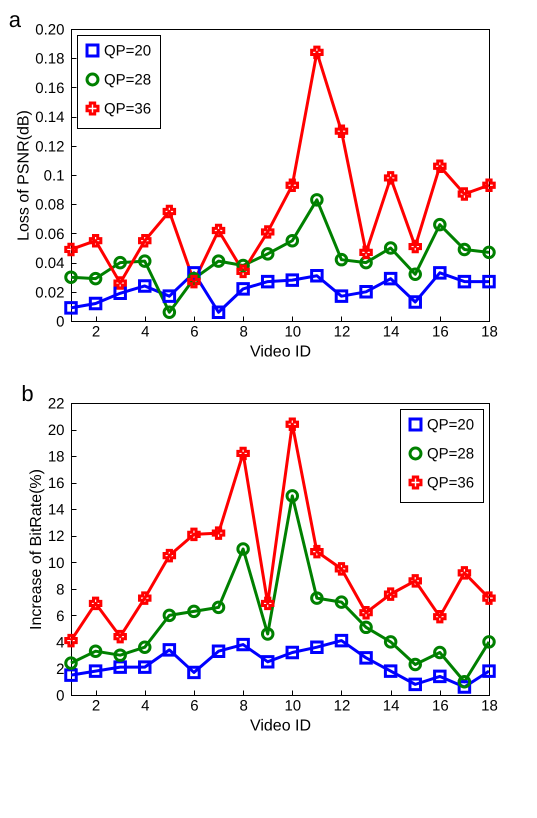 The width and height of the screenshot is (537, 818). Describe the element at coordinates (49, 59) in the screenshot. I see `y-tick-label: 0.18` at that location.